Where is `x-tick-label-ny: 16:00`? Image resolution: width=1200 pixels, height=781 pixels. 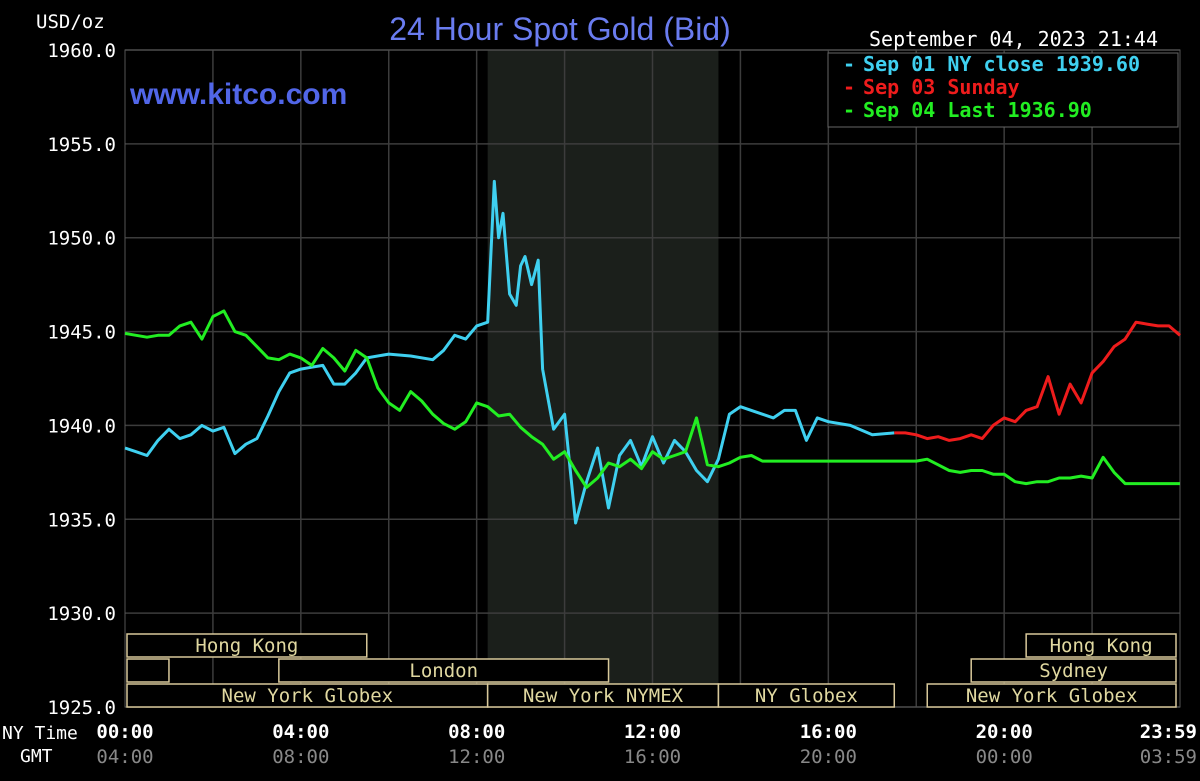
x-tick-label-ny: 16:00 is located at coordinates (828, 732).